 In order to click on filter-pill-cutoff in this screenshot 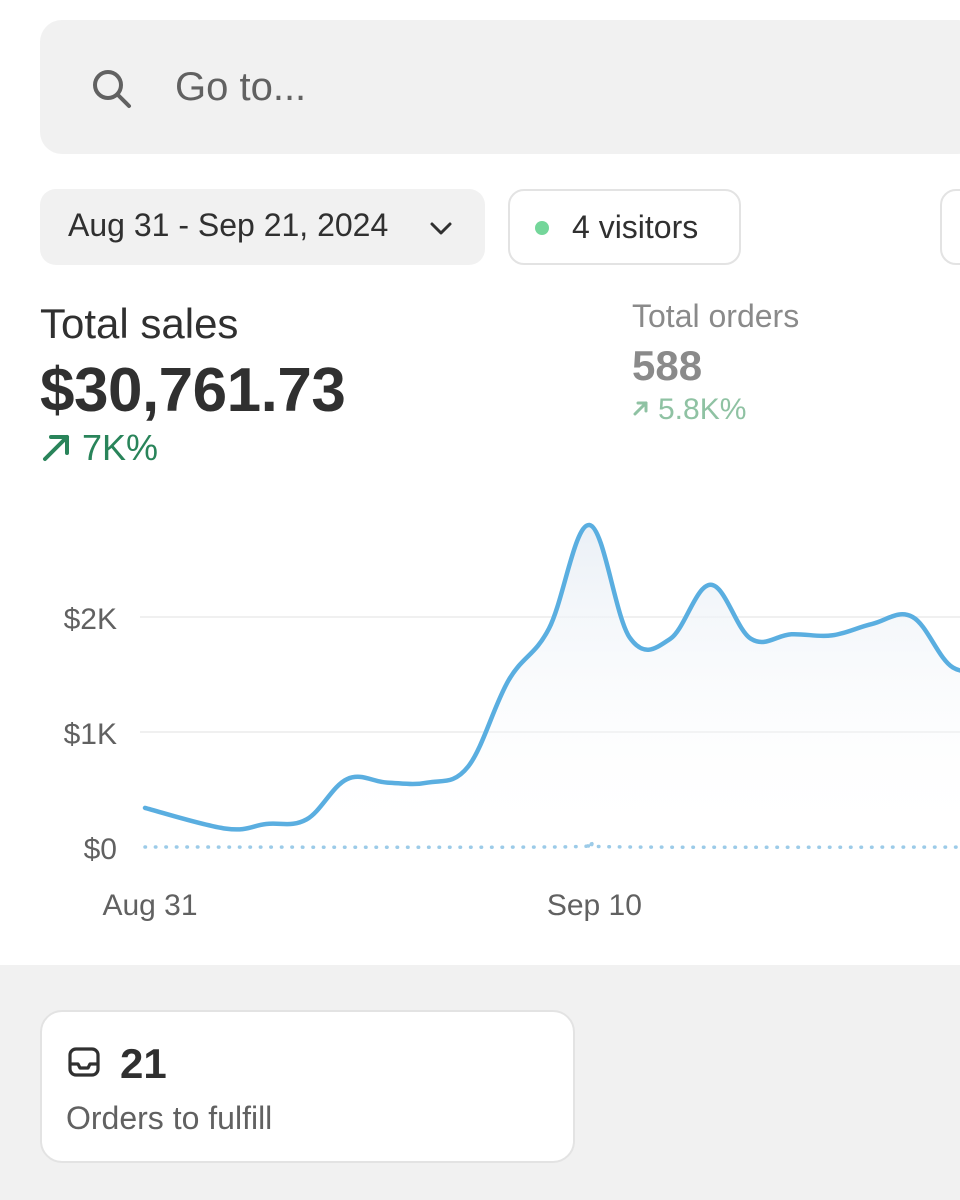, I will do `click(950, 227)`.